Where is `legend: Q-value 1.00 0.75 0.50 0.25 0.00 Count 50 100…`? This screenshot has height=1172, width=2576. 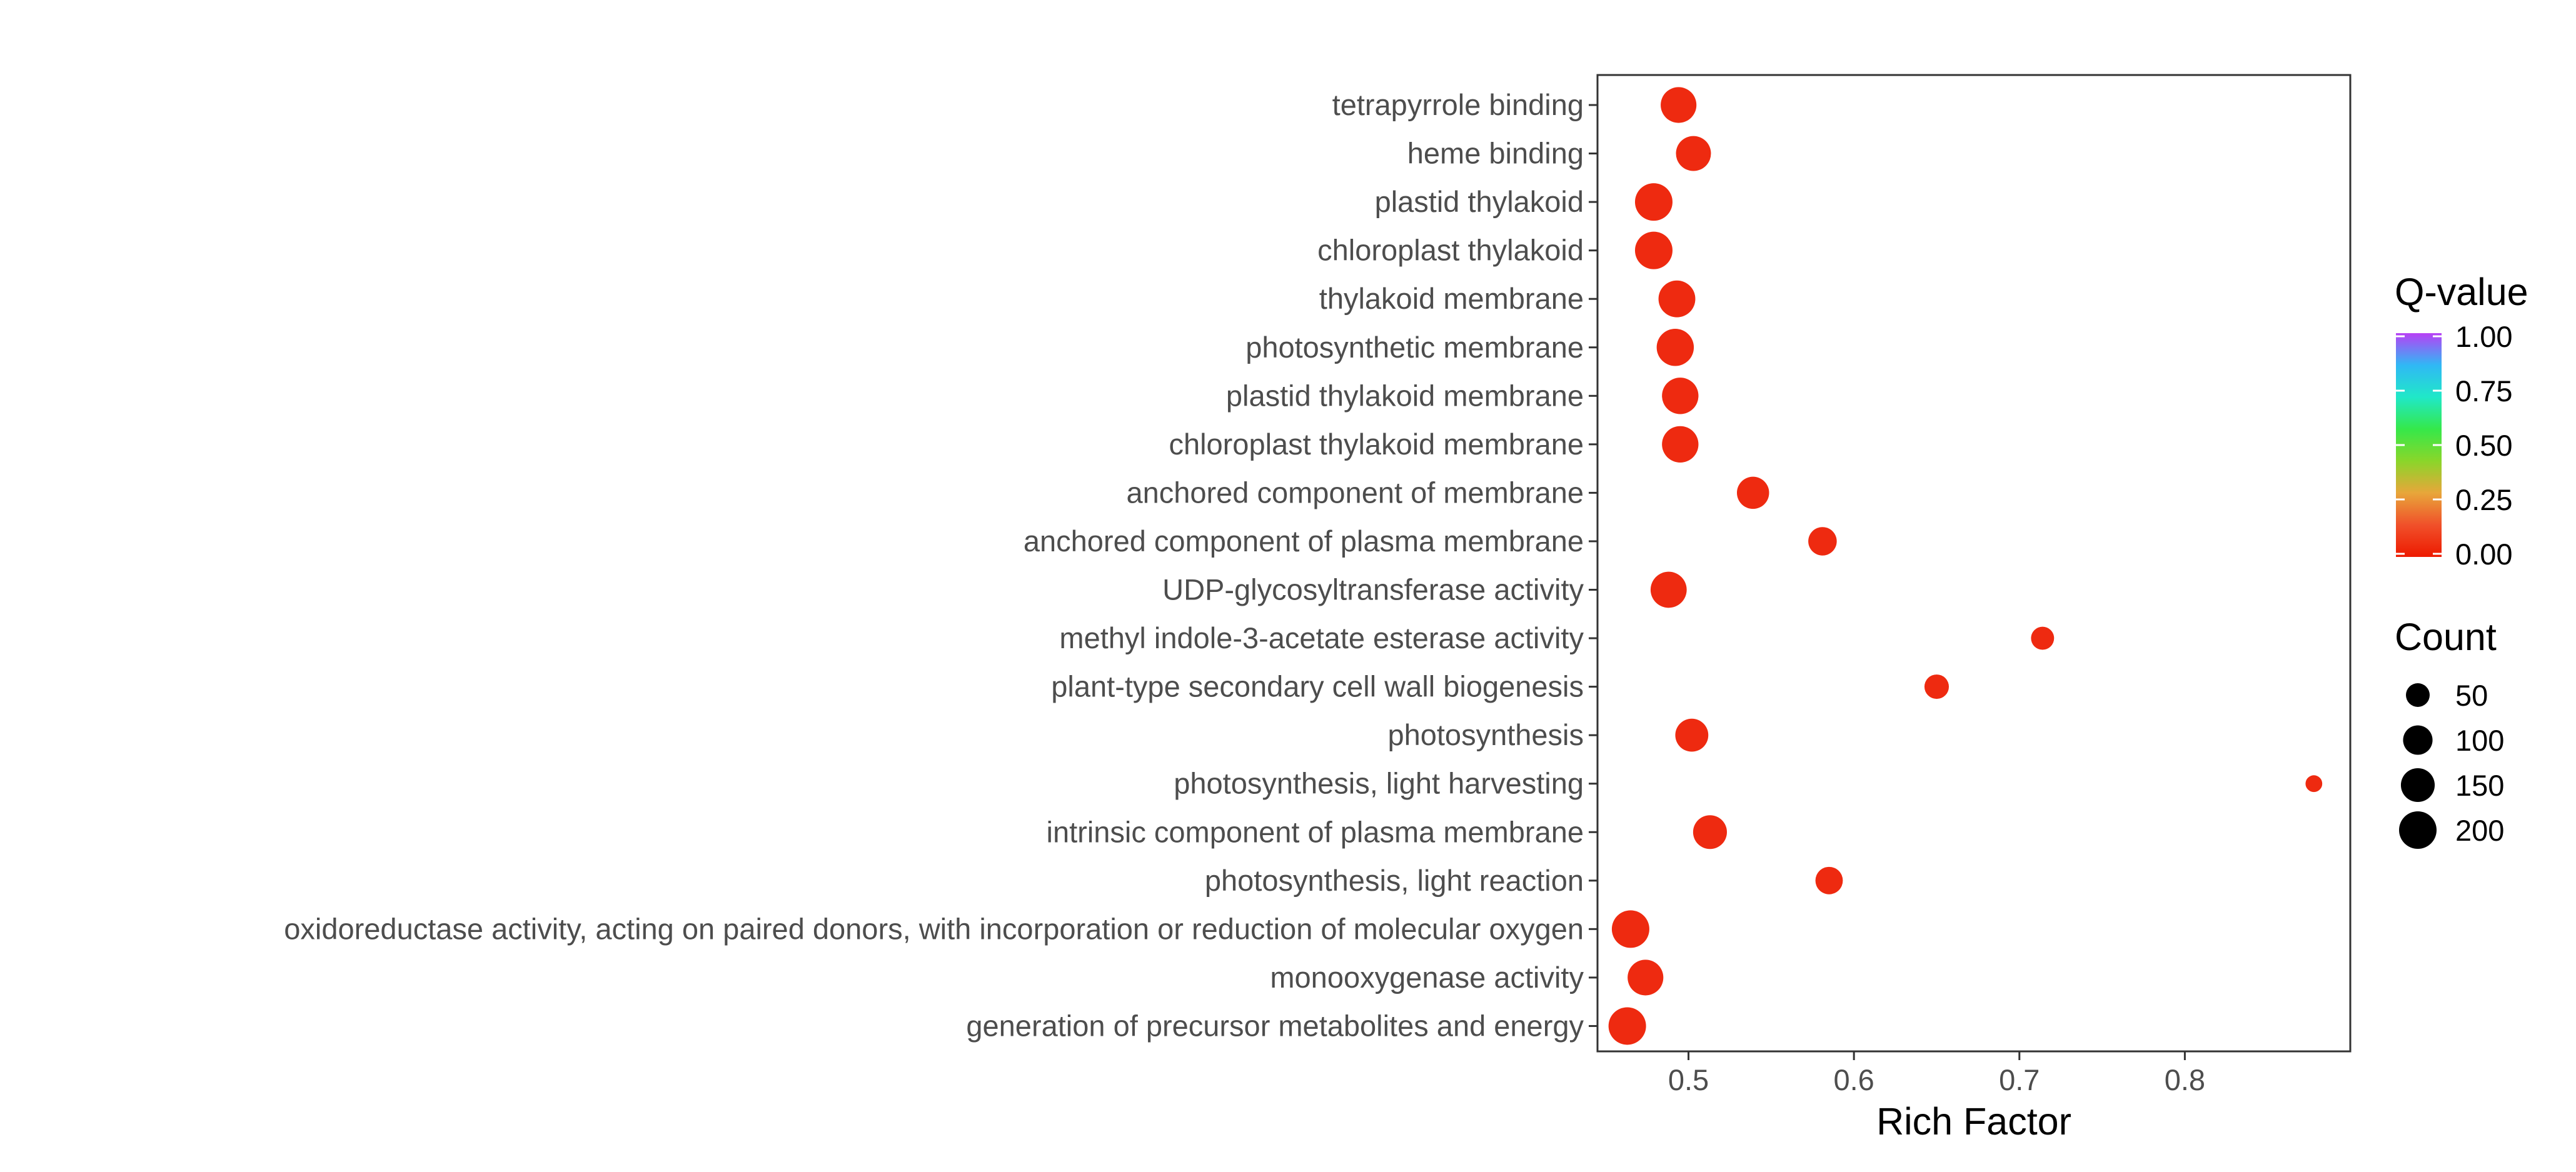
legend: Q-value 1.00 0.75 0.50 0.25 0.00 Count 50 100… is located at coordinates (2461, 560).